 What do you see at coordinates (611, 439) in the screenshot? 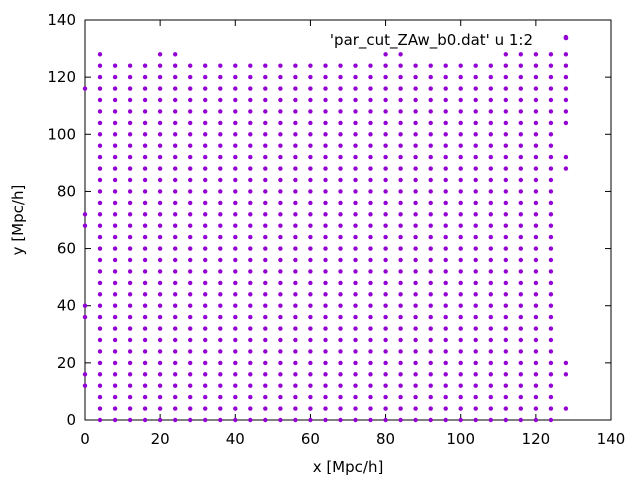
I see `x-tick-label: 140` at bounding box center [611, 439].